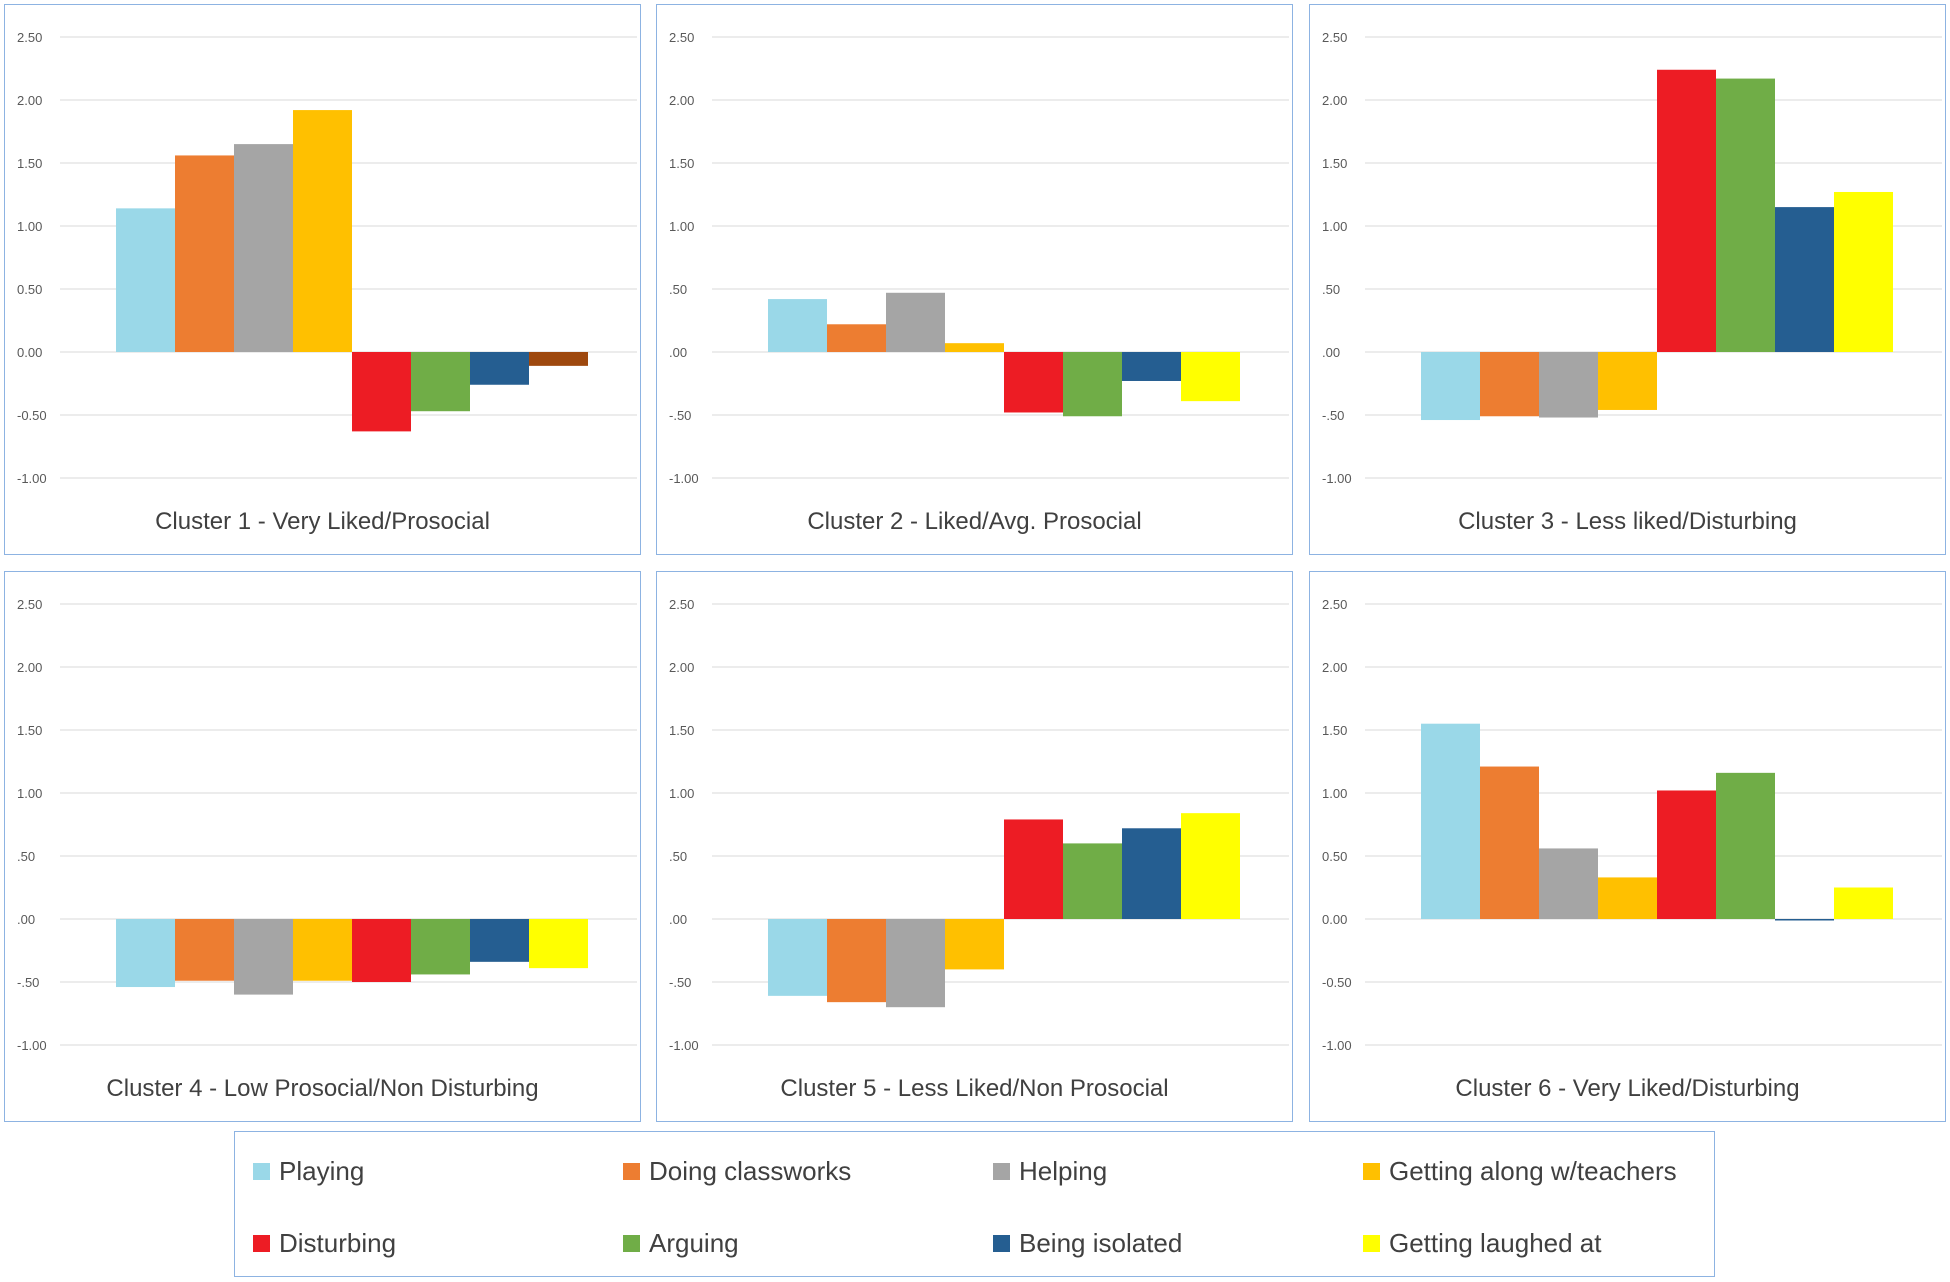 The width and height of the screenshot is (1950, 1282). Describe the element at coordinates (327, 825) in the screenshot. I see `chart-svg-4: 2.50 2.00 1.50 1.00 .50 .00 -.50 -1.00` at that location.